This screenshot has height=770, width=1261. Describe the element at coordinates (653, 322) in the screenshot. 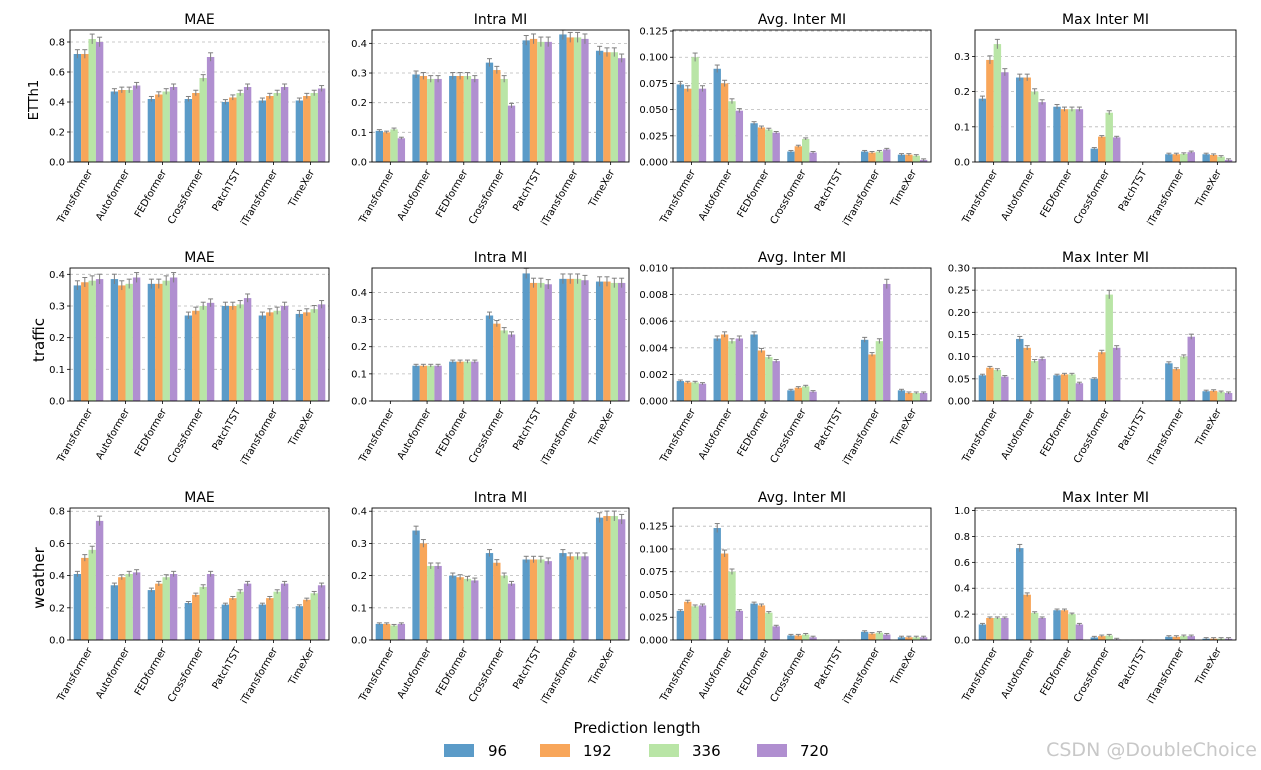

I see `y-tick-label: 0.006` at that location.